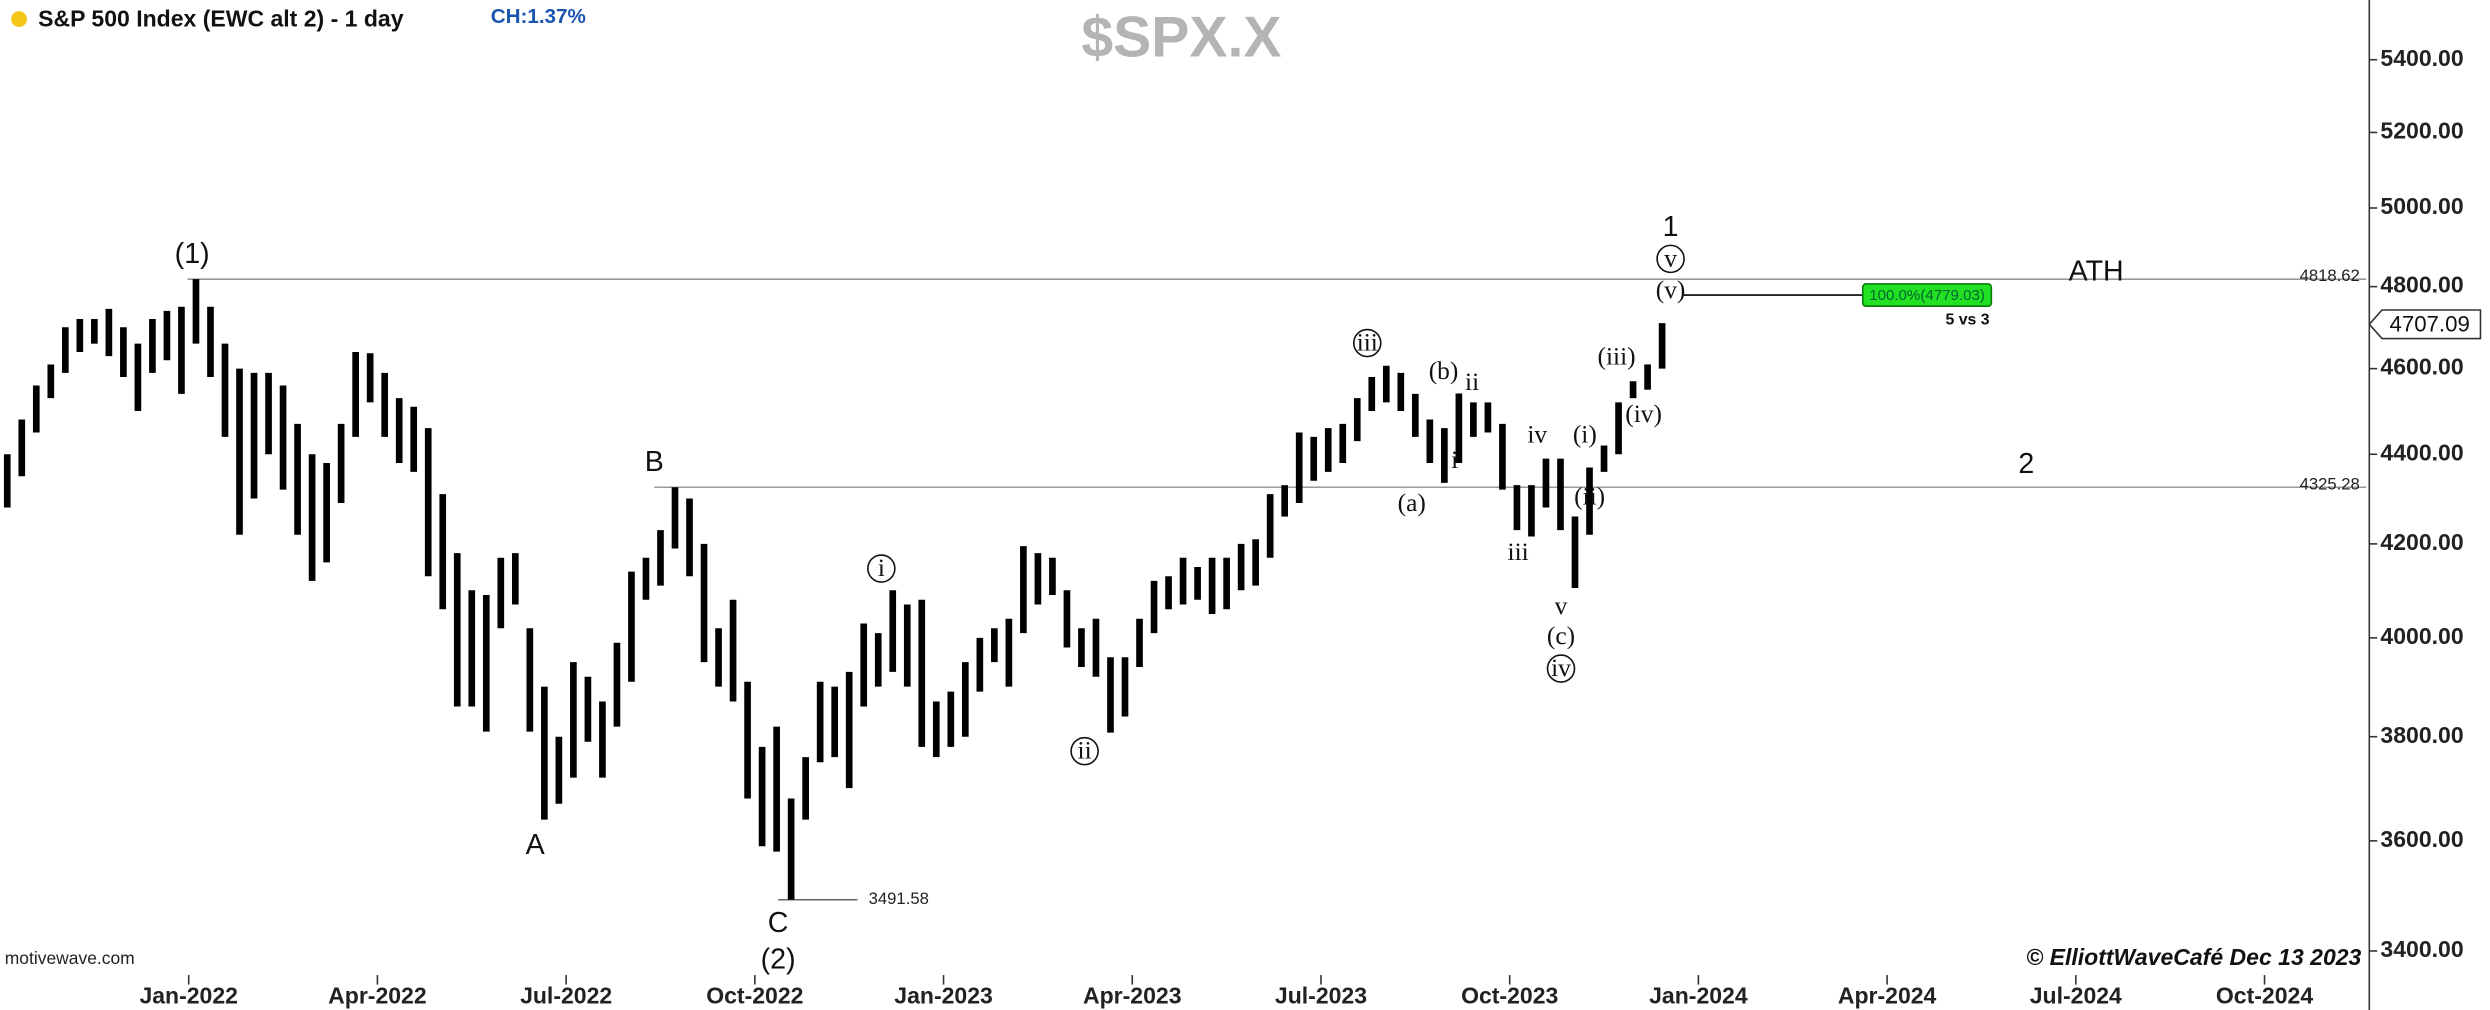 This screenshot has width=2490, height=1010. Describe the element at coordinates (2026, 464) in the screenshot. I see `wave-label: 2` at that location.